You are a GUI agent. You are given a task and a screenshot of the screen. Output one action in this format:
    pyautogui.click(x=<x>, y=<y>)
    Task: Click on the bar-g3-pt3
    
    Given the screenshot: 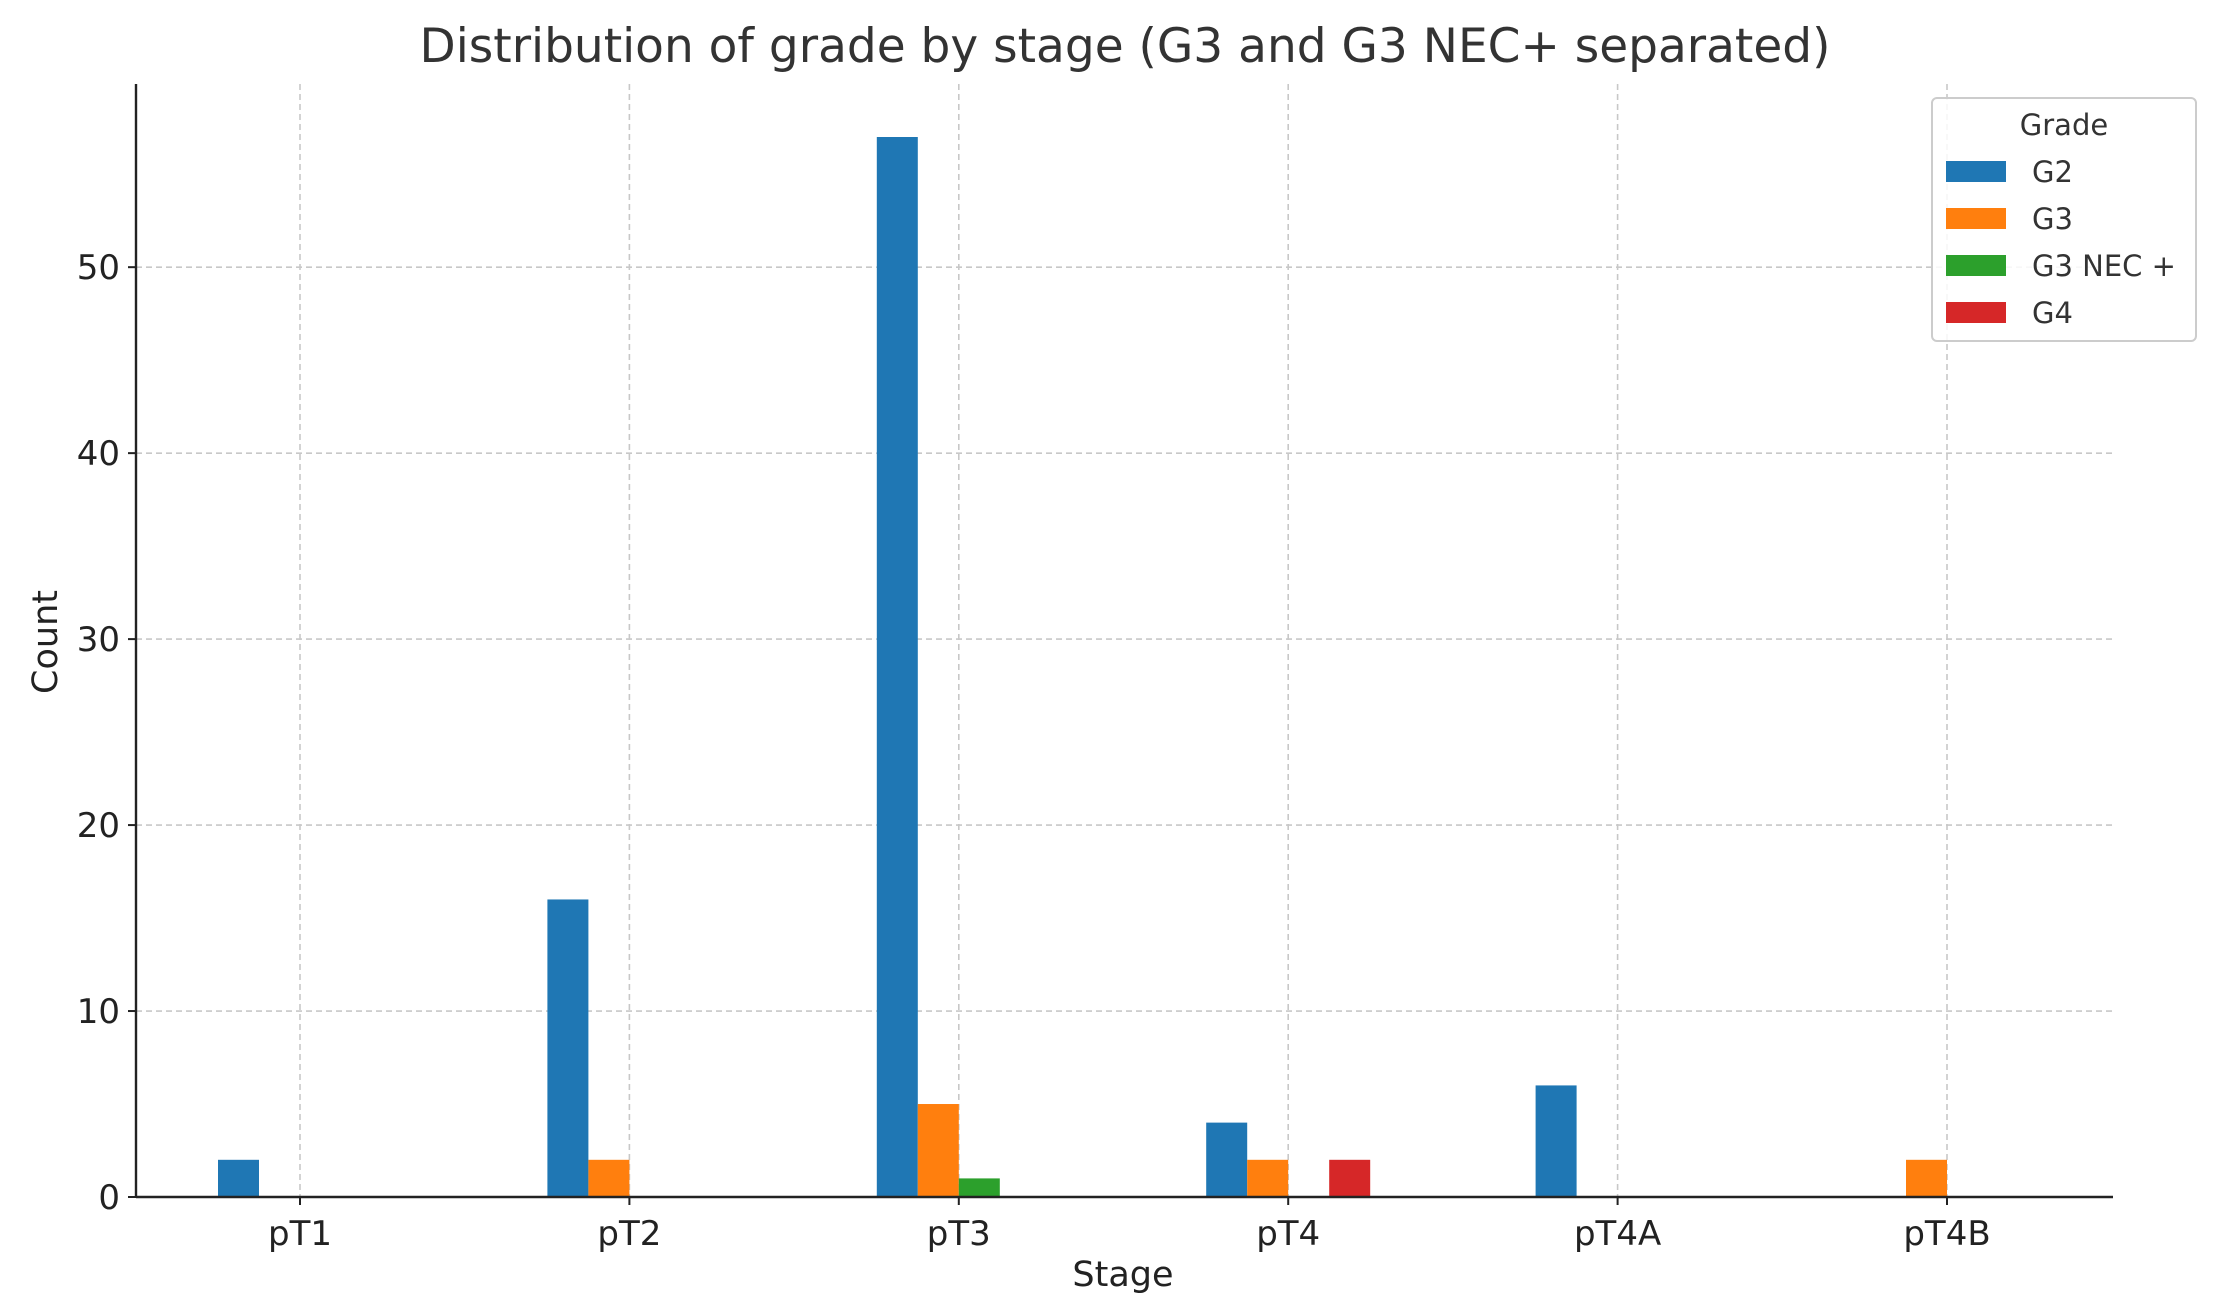 What is the action you would take?
    pyautogui.click(x=938, y=1150)
    